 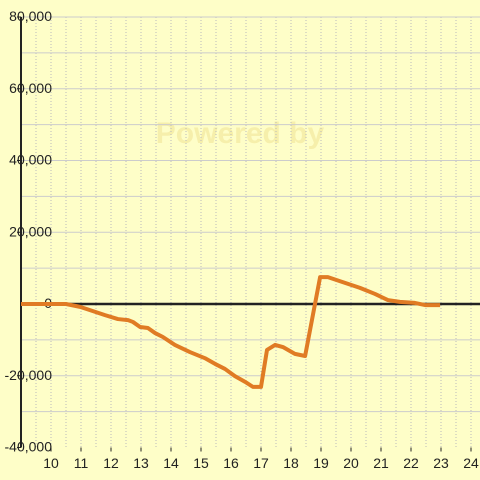 I want to click on x-tick-label: 21, so click(x=381, y=463).